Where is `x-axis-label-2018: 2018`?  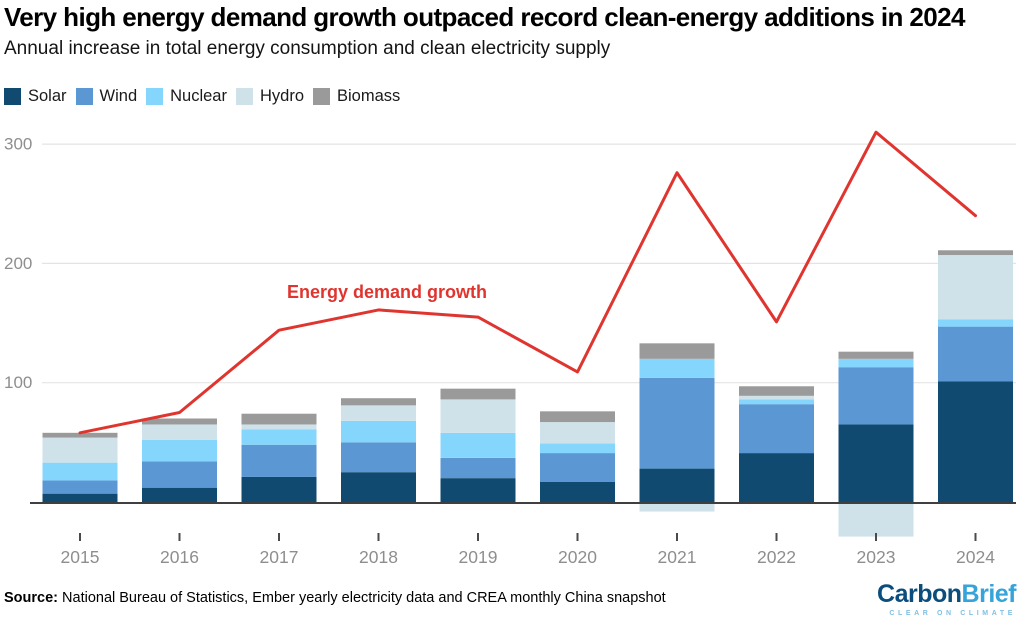 x-axis-label-2018: 2018 is located at coordinates (378, 557).